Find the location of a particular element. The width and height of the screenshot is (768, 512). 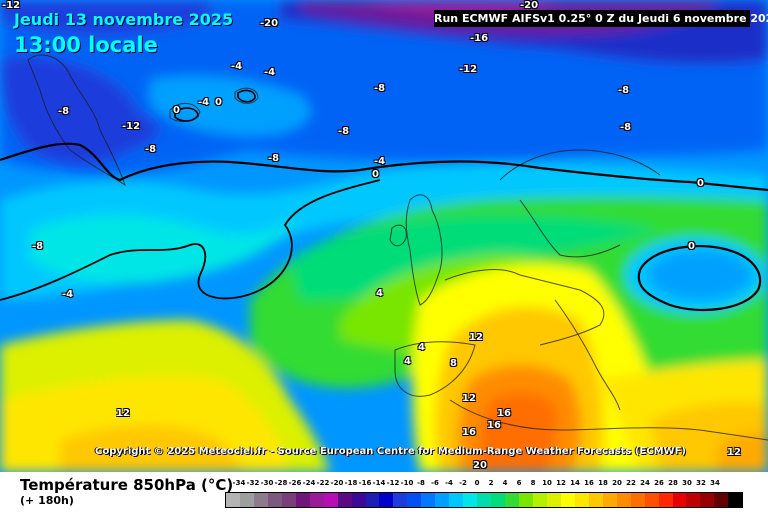

color-scale-tick: 24 is located at coordinates (645, 483).